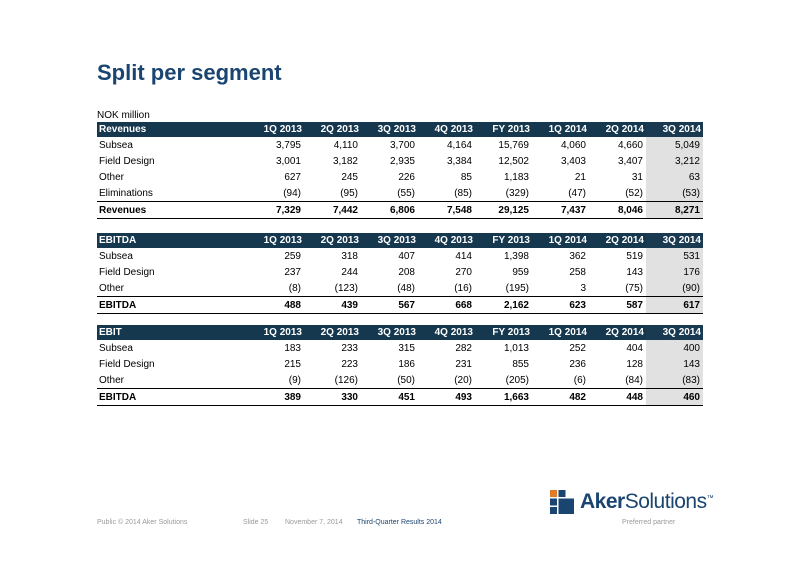  Describe the element at coordinates (634, 348) in the screenshot. I see `table-cell: 404` at that location.